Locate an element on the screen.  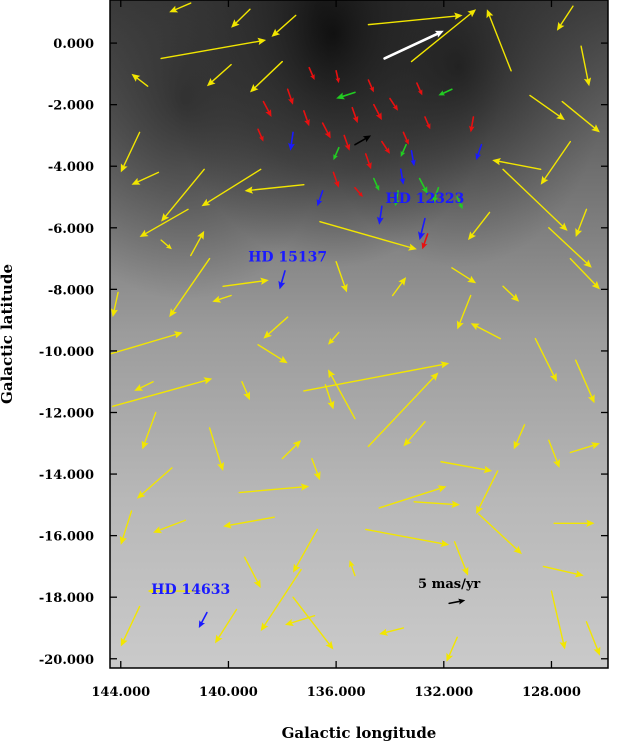
y-tick-label: -16.000 is located at coordinates (66, 537).